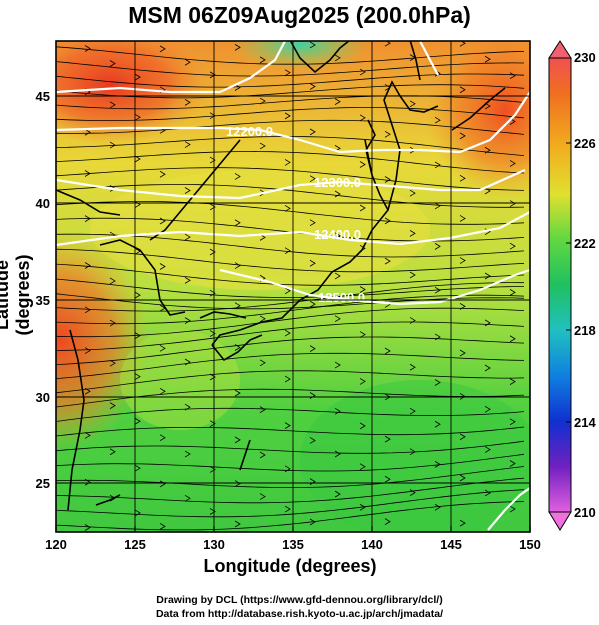 This screenshot has width=599, height=625. What do you see at coordinates (43, 96) in the screenshot?
I see `y-tick-label: 45` at bounding box center [43, 96].